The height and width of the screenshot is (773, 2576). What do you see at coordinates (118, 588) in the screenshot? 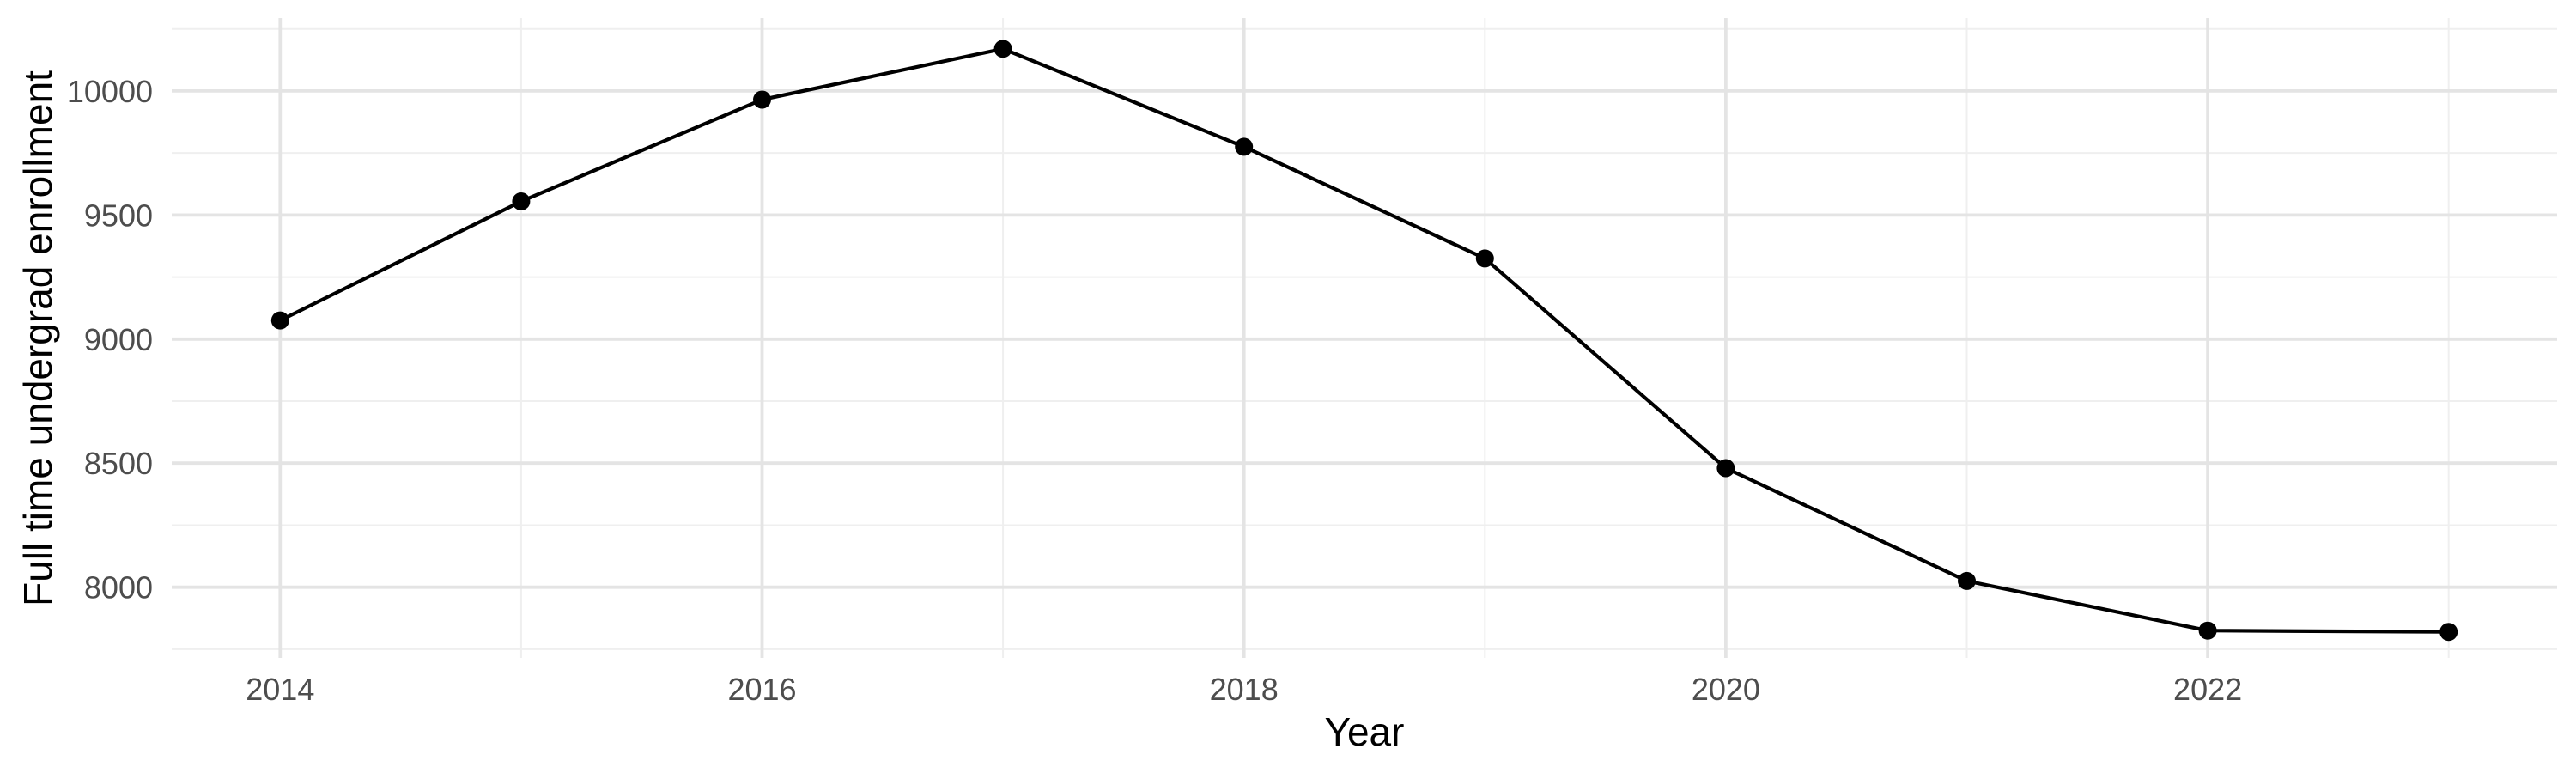
I see `y-tick-label: 8000` at bounding box center [118, 588].